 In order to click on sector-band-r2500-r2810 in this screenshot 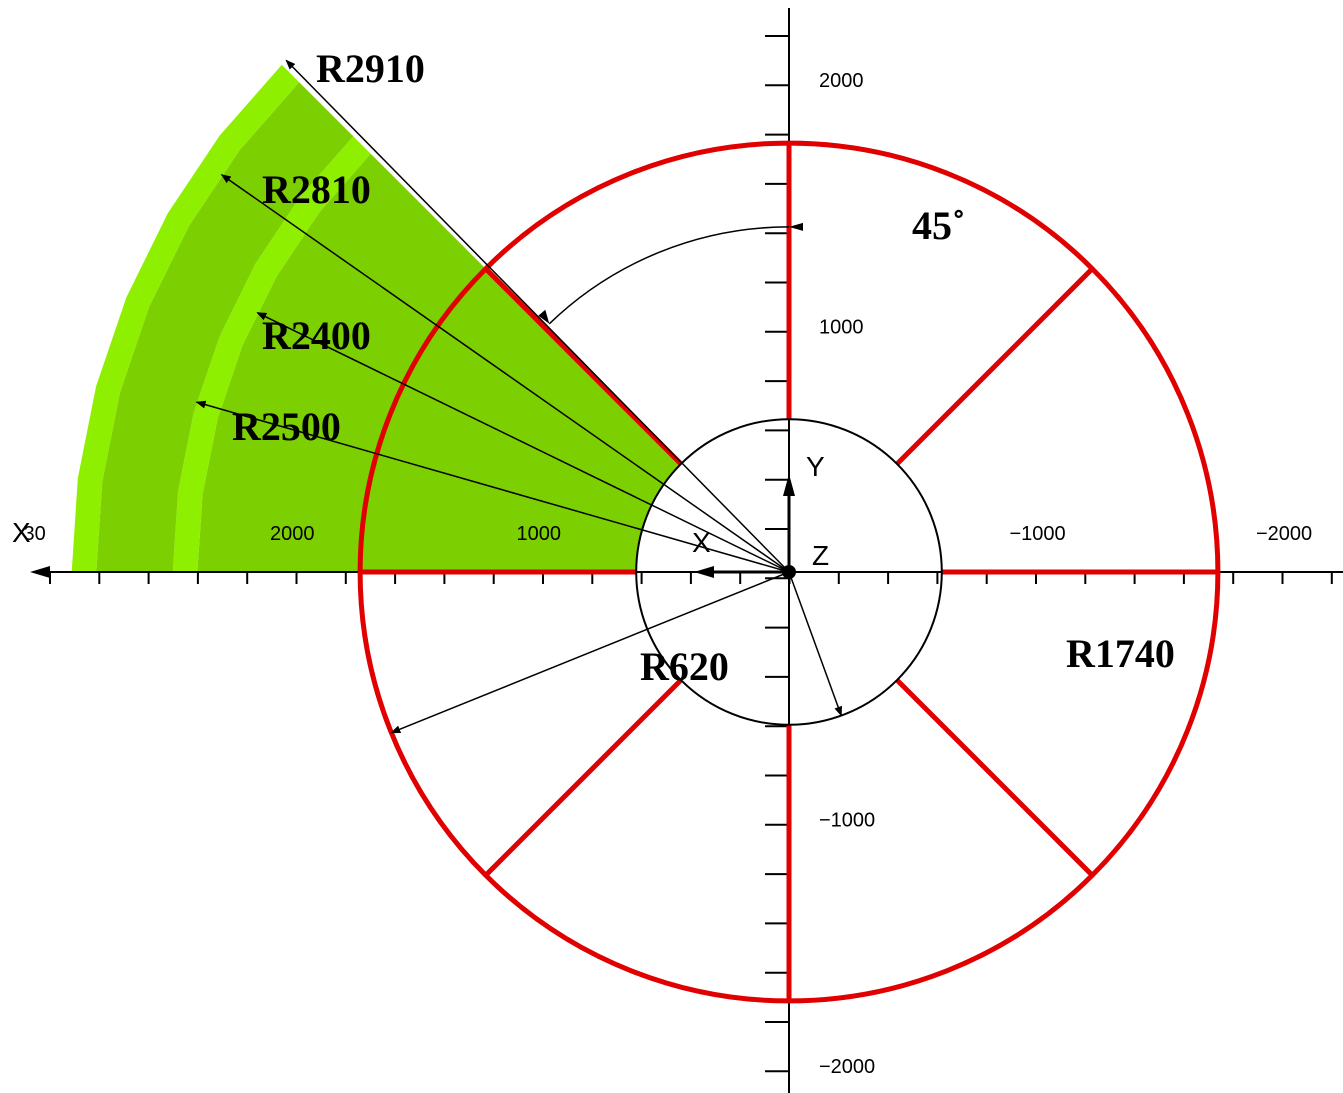, I will do `click(225, 327)`.